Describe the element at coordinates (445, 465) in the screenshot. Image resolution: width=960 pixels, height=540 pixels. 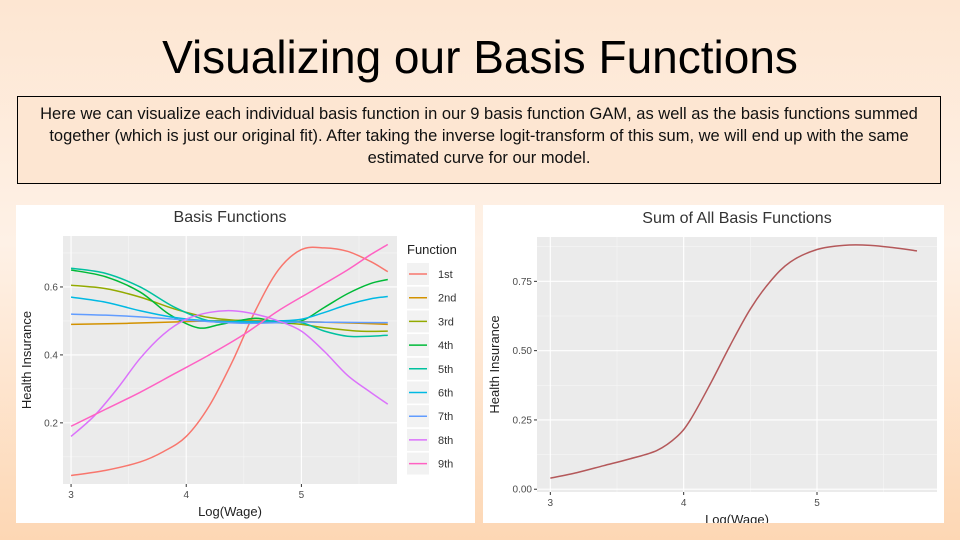
I see `legend-label-9th: 9th` at that location.